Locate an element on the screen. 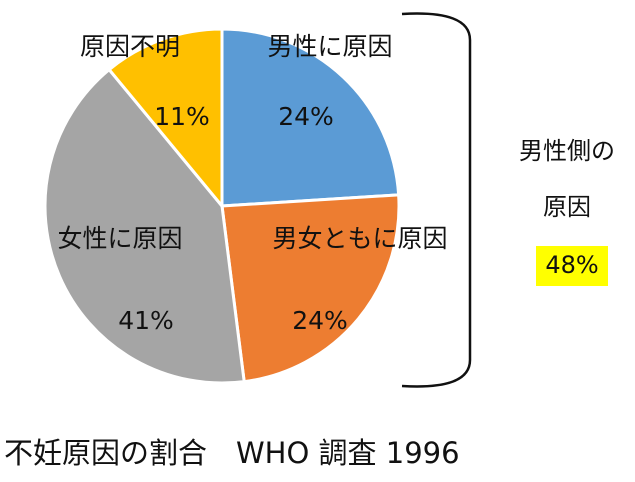 The image size is (635, 482). highlight is located at coordinates (572, 266).